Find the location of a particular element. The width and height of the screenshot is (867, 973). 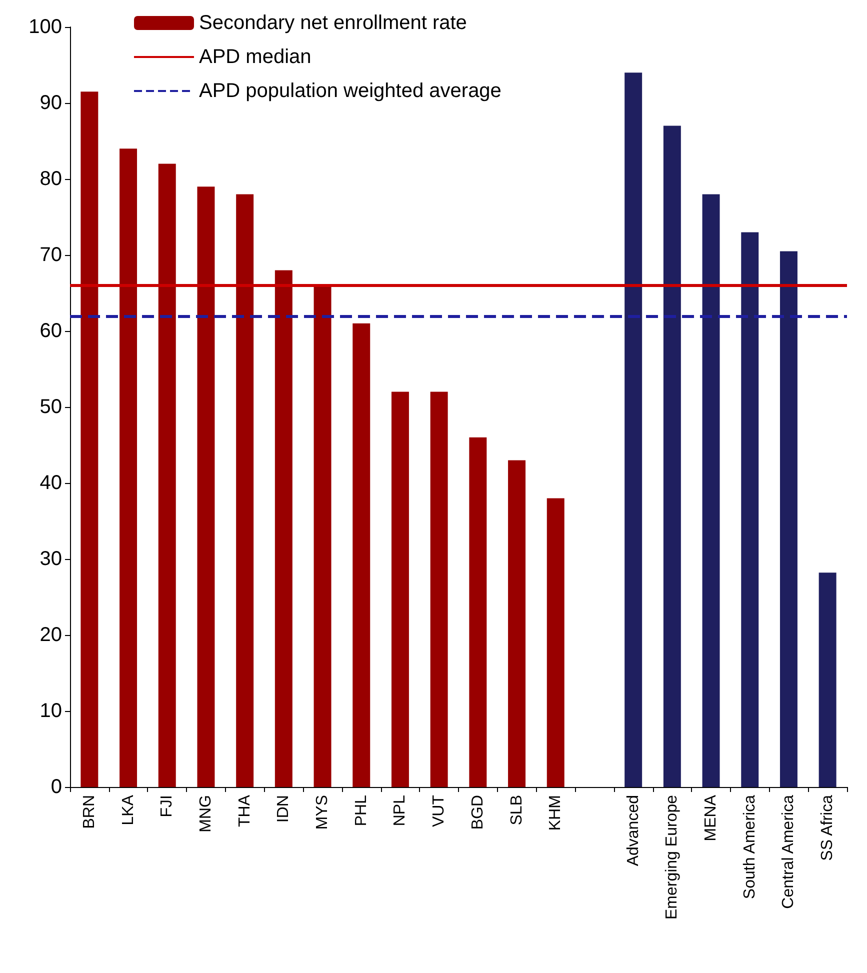

x-tick-label: Advanced is located at coordinates (633, 830).